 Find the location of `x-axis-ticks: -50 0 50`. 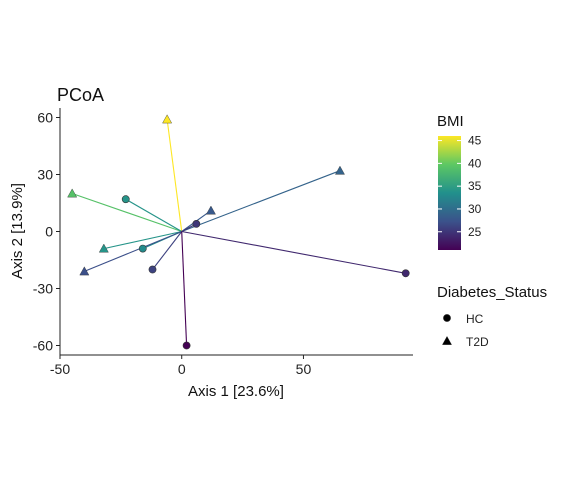

x-axis-ticks: -50 0 50 is located at coordinates (181, 366).